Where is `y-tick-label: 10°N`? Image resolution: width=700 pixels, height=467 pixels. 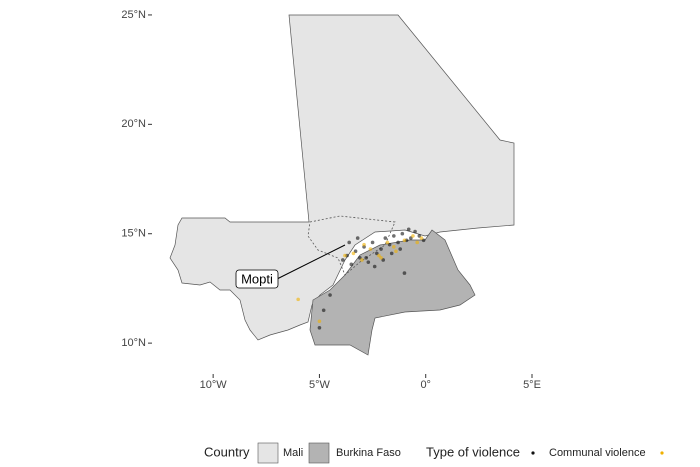 y-tick-label: 10°N is located at coordinates (133, 343).